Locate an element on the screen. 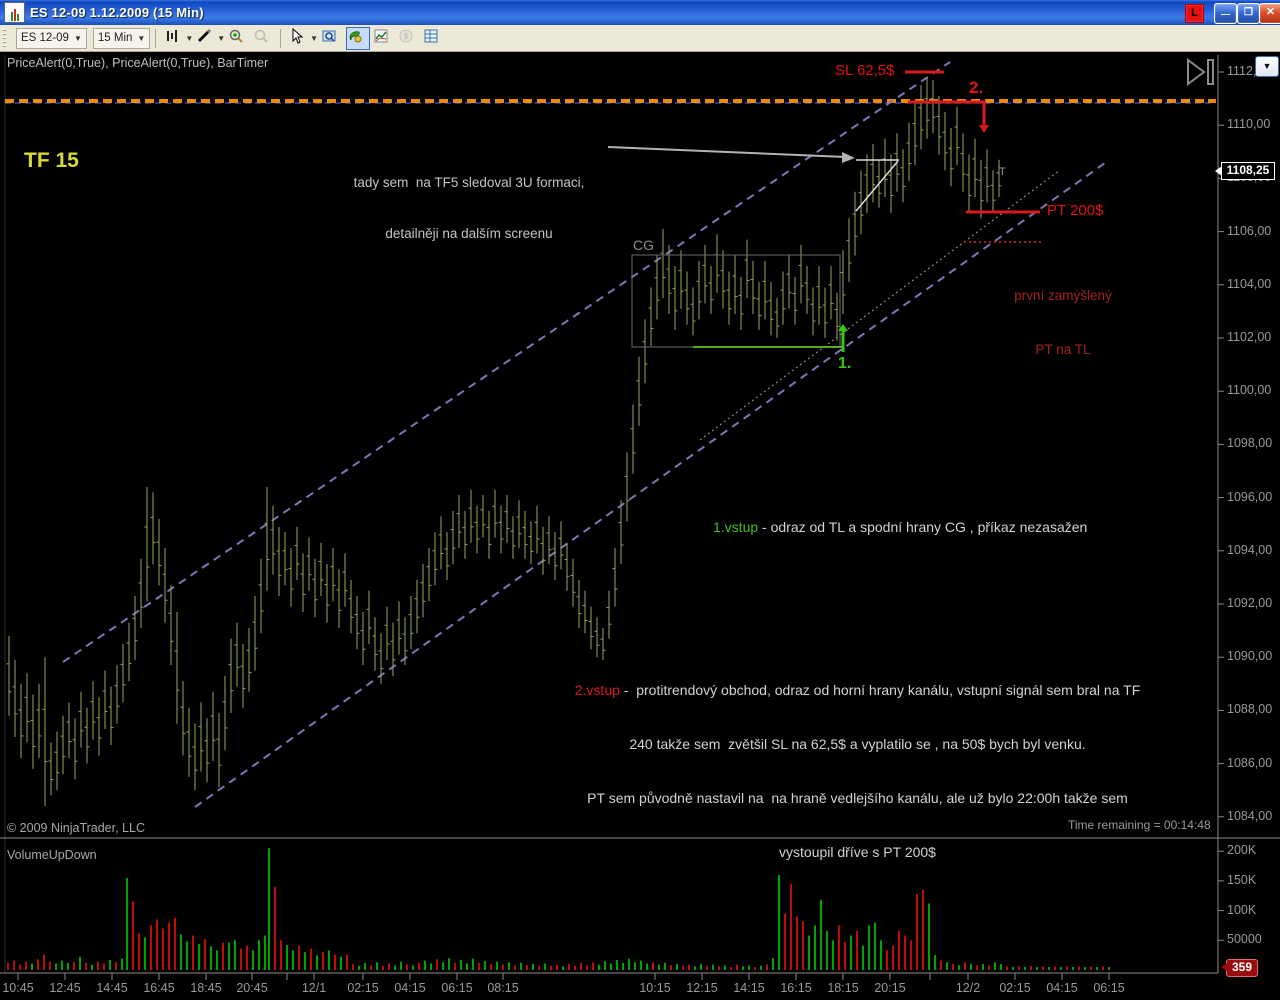 The width and height of the screenshot is (1280, 1000). zoom-in-icon is located at coordinates (236, 36).